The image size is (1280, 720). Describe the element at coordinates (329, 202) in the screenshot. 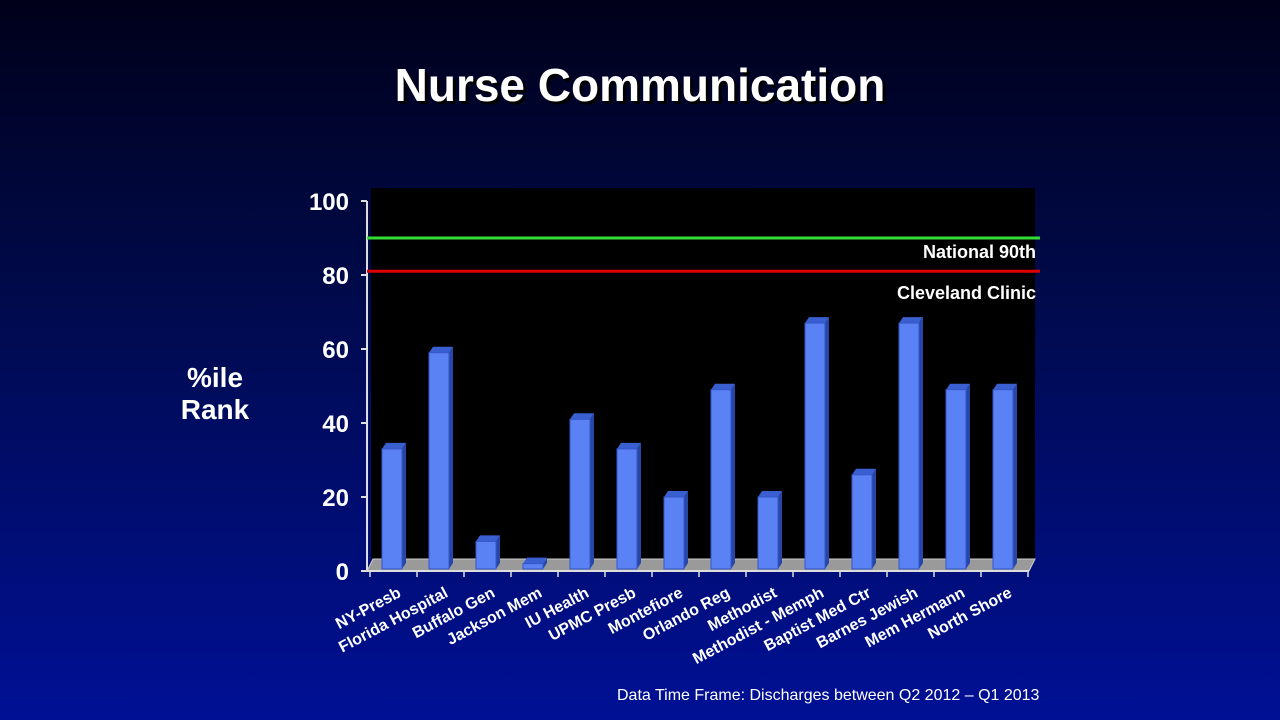

I see `y-tick-label: 100` at that location.